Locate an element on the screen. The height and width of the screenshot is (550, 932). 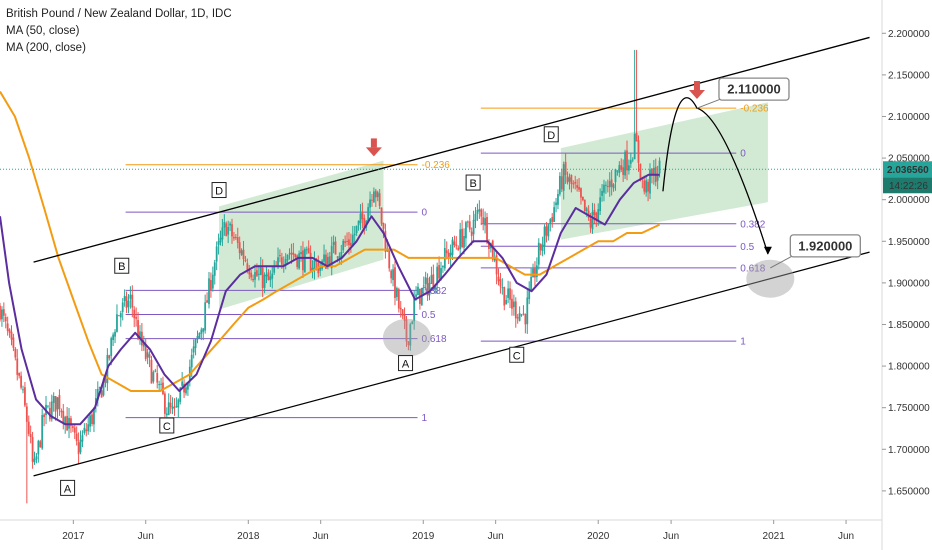
ma50-legend: MA (50, close) is located at coordinates (43, 31).